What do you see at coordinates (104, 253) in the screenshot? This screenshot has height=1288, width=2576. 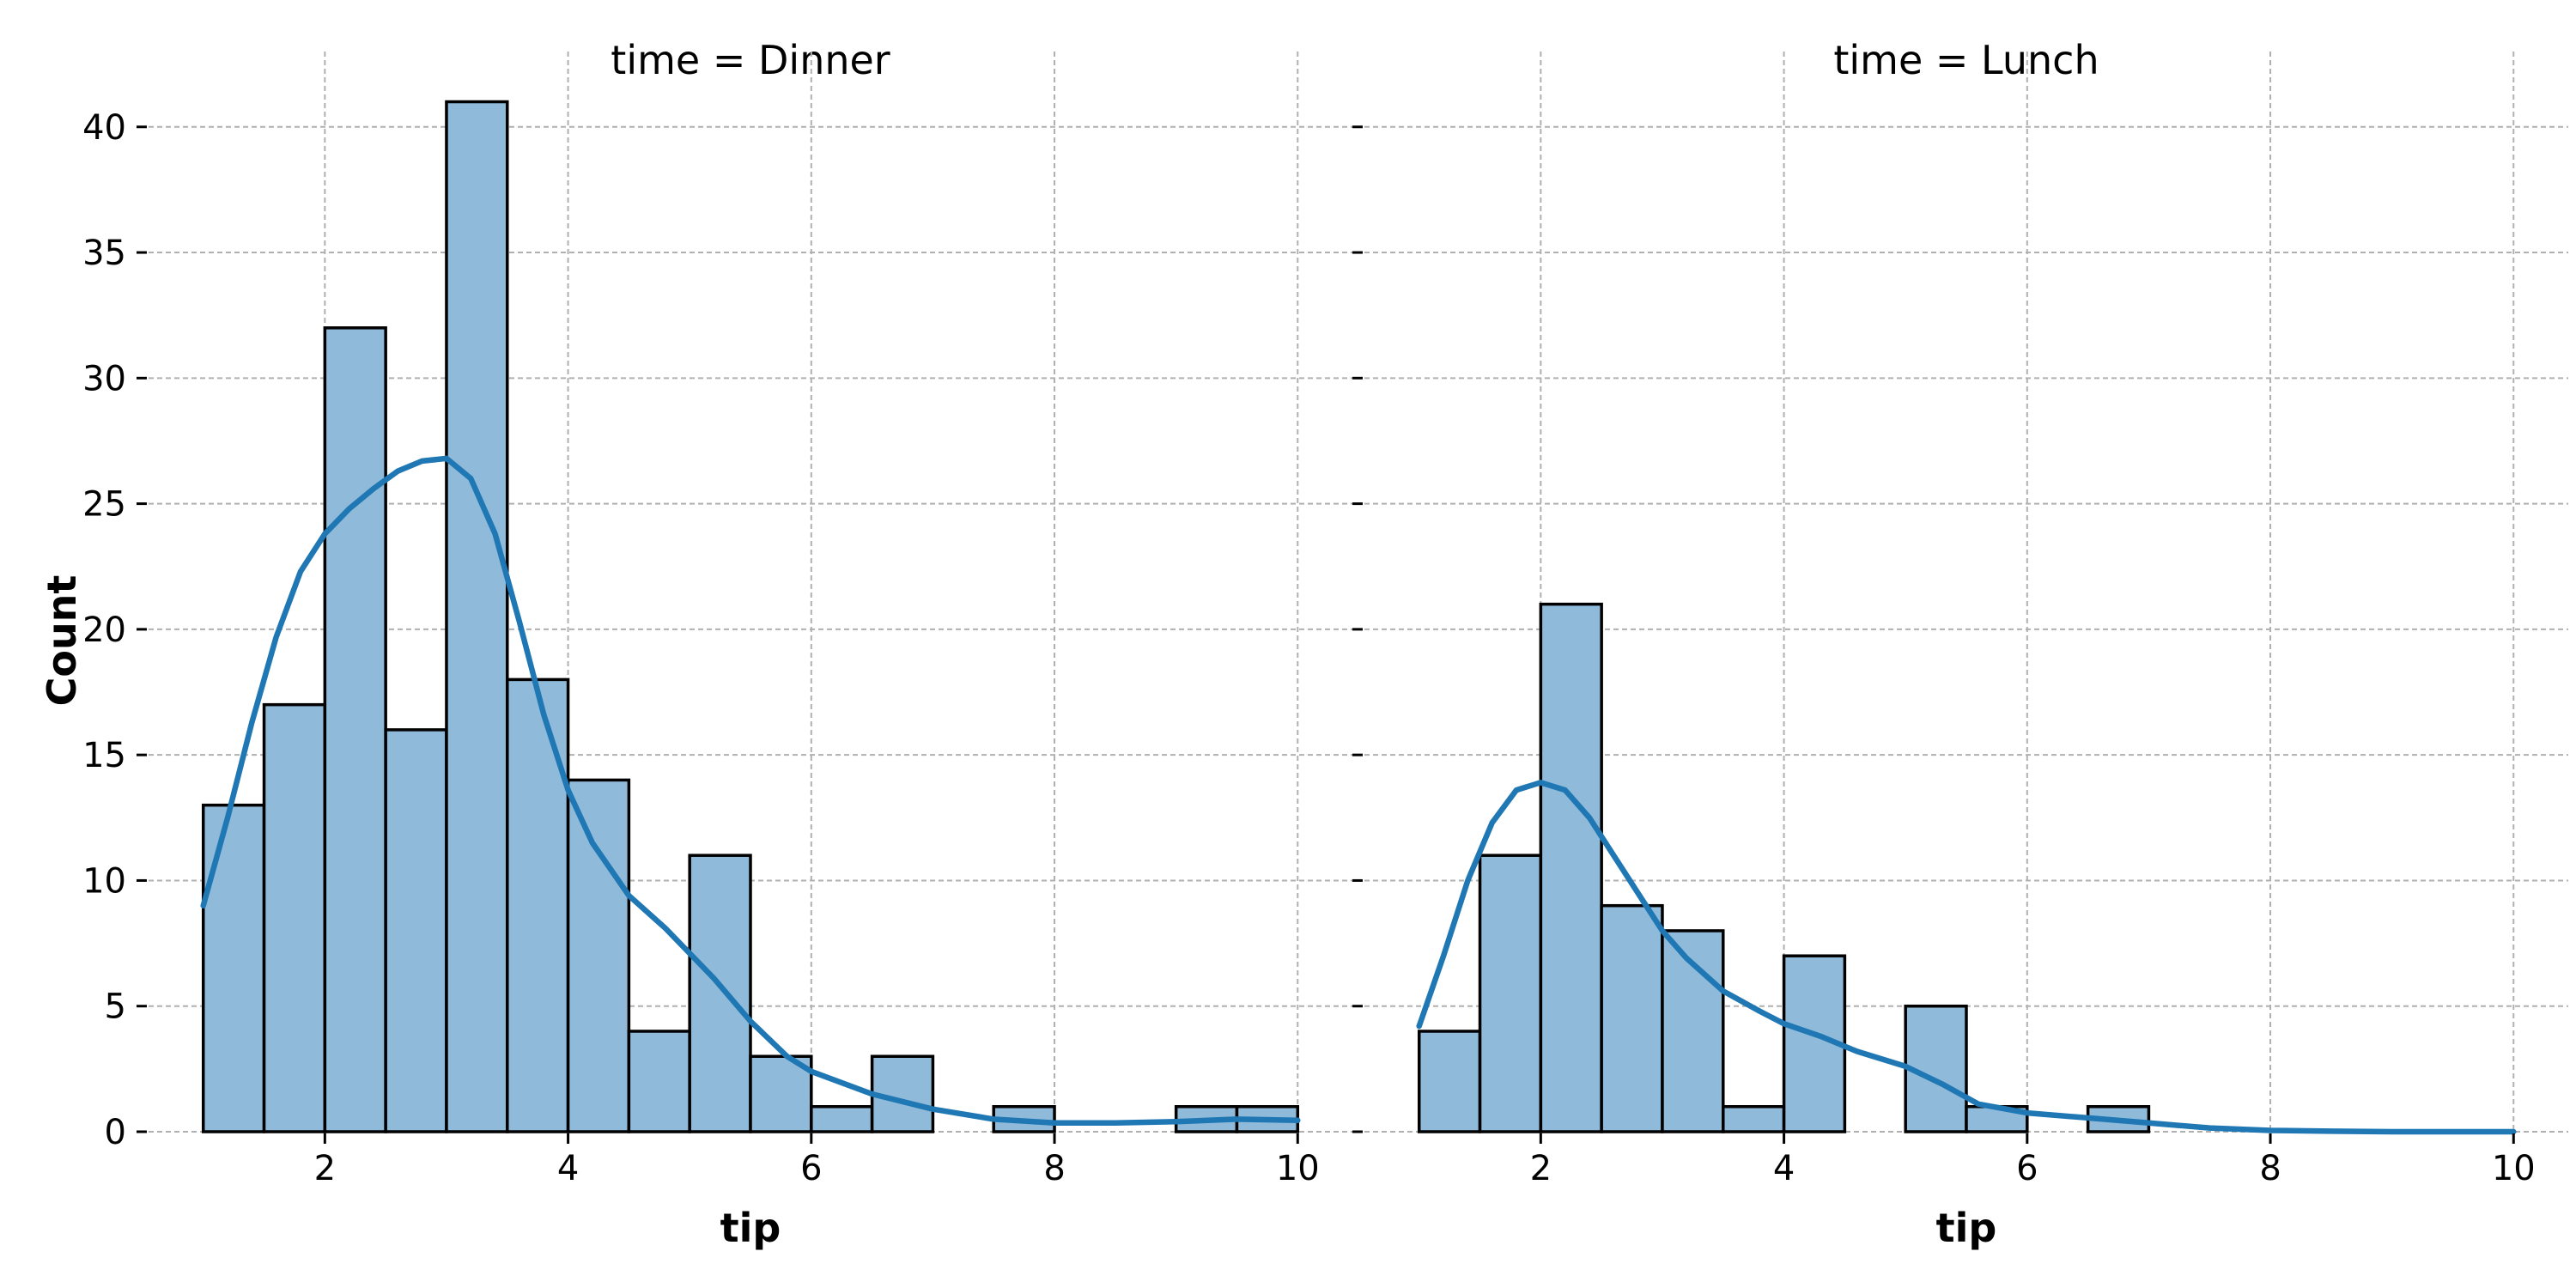 I see `y-tick-label: 35` at bounding box center [104, 253].